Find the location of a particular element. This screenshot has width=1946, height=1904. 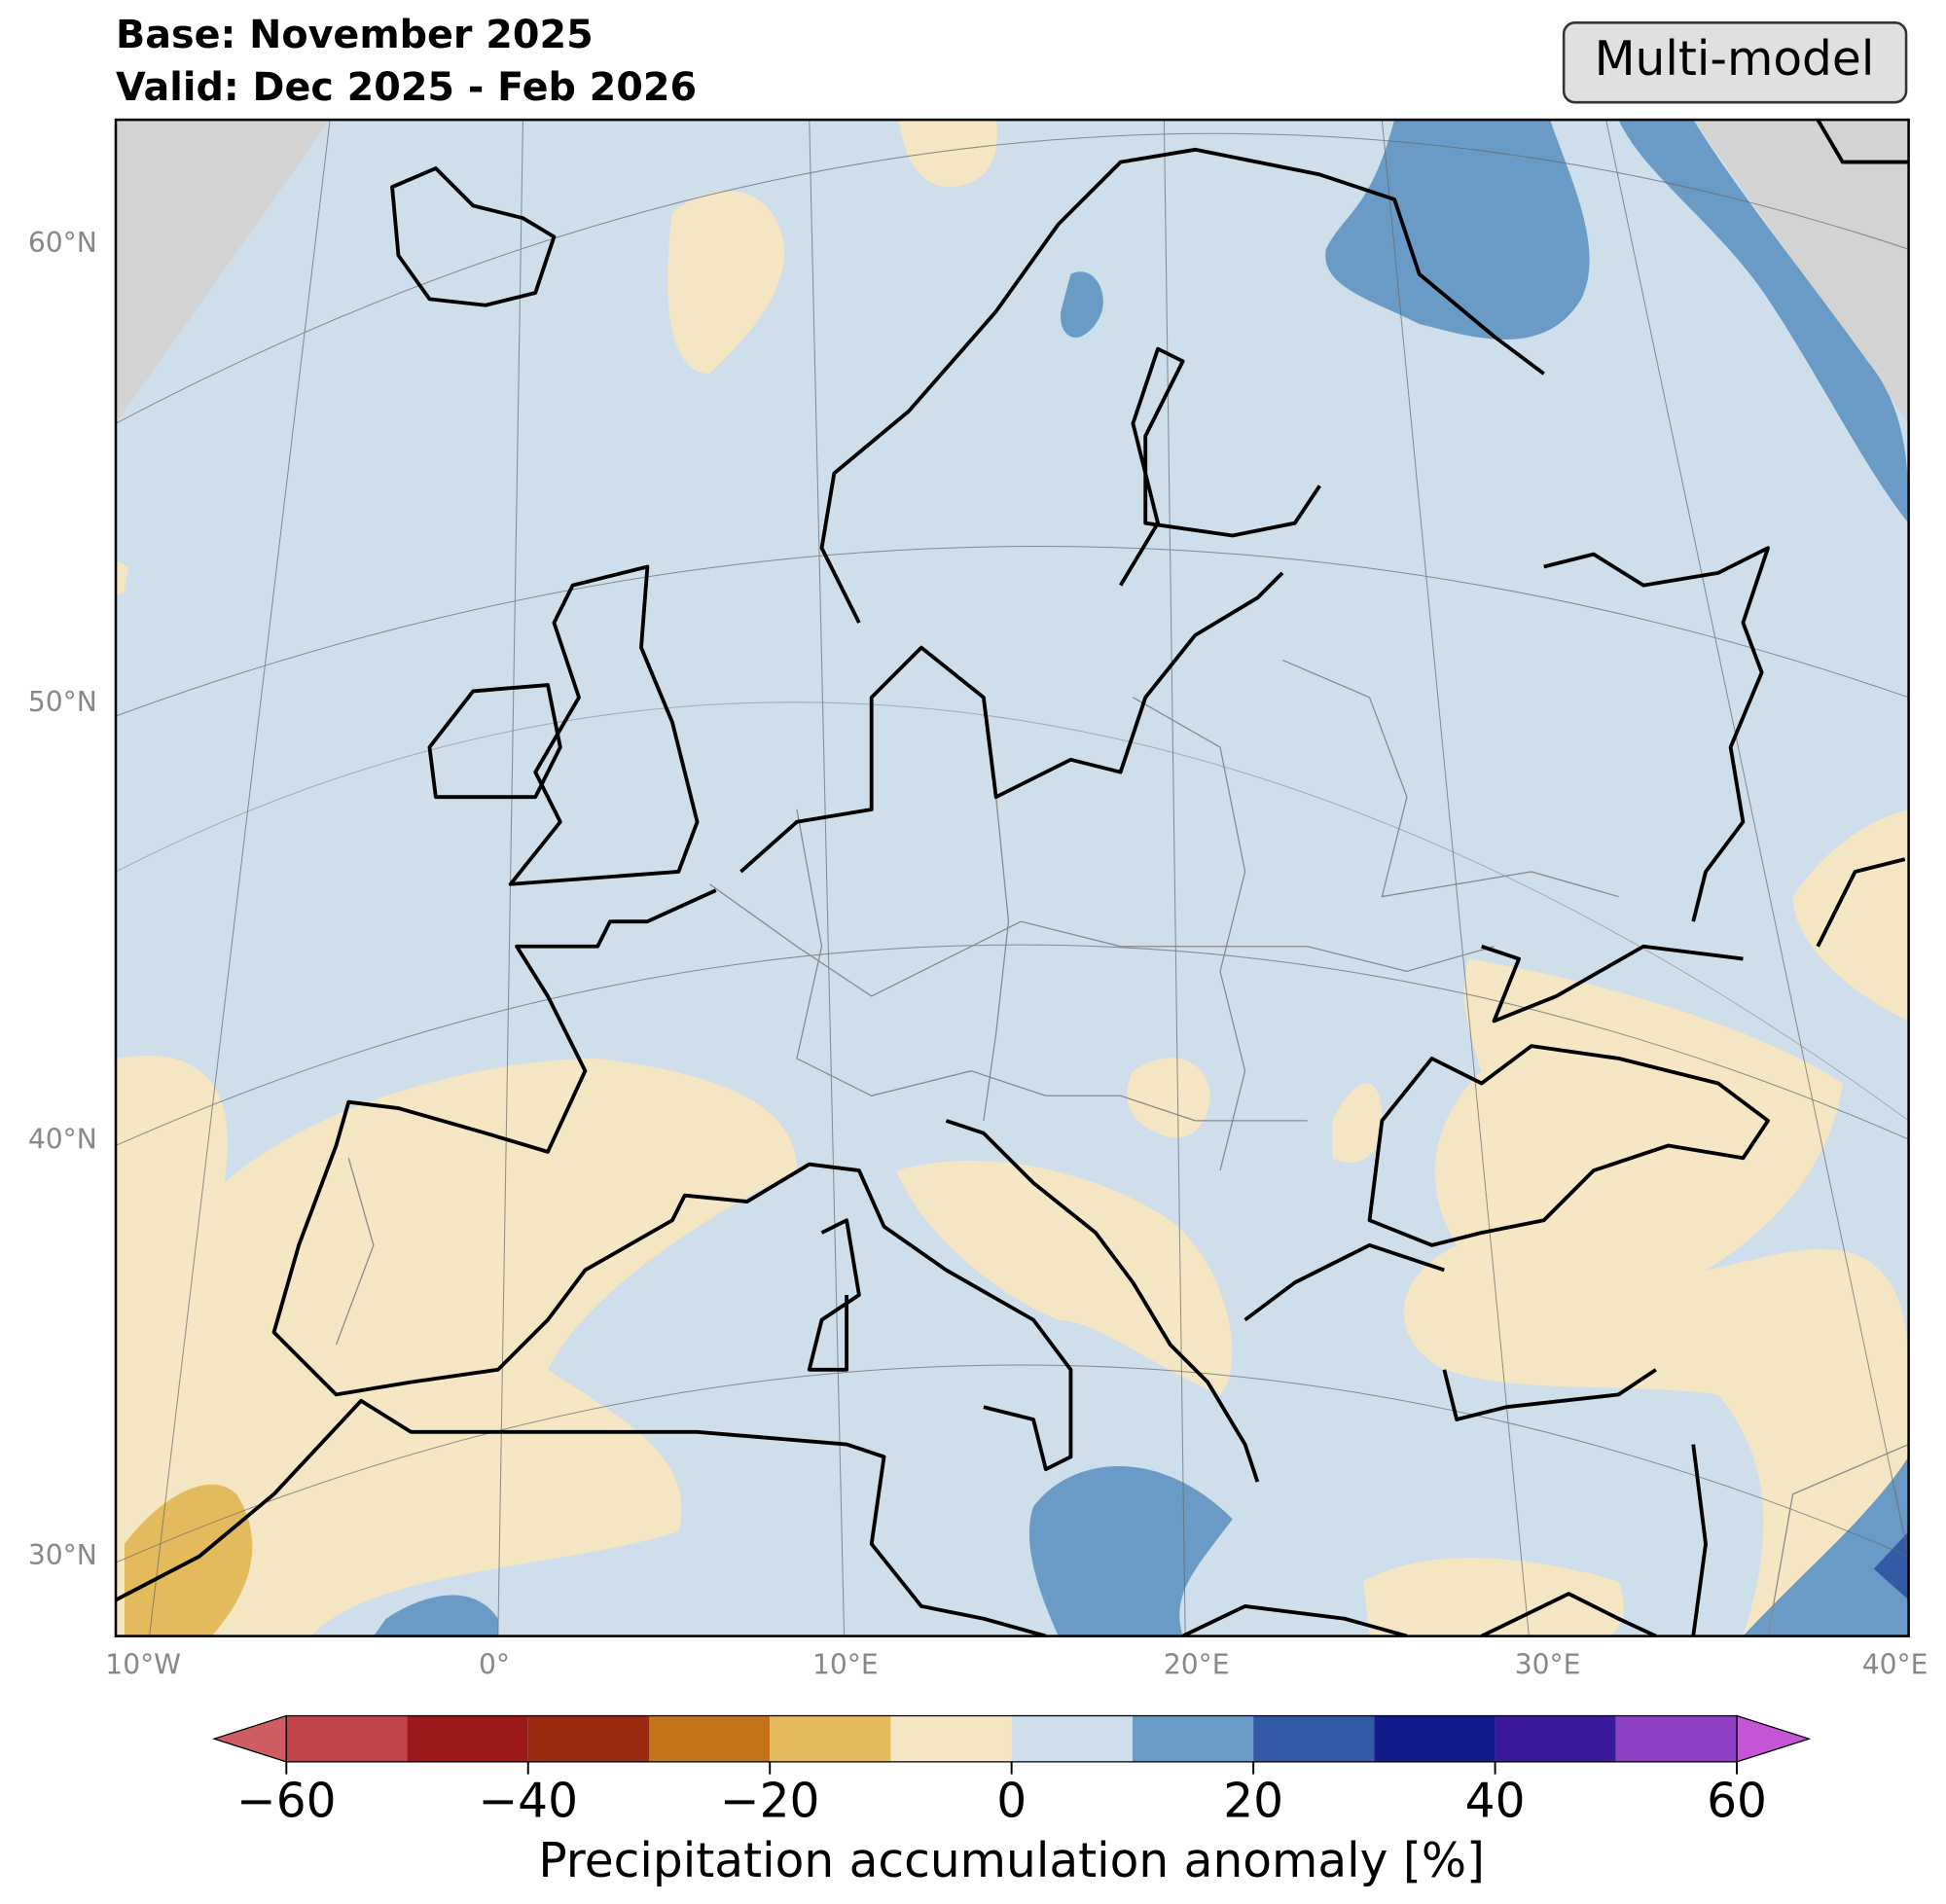

lon-label: 10°E is located at coordinates (845, 1664).